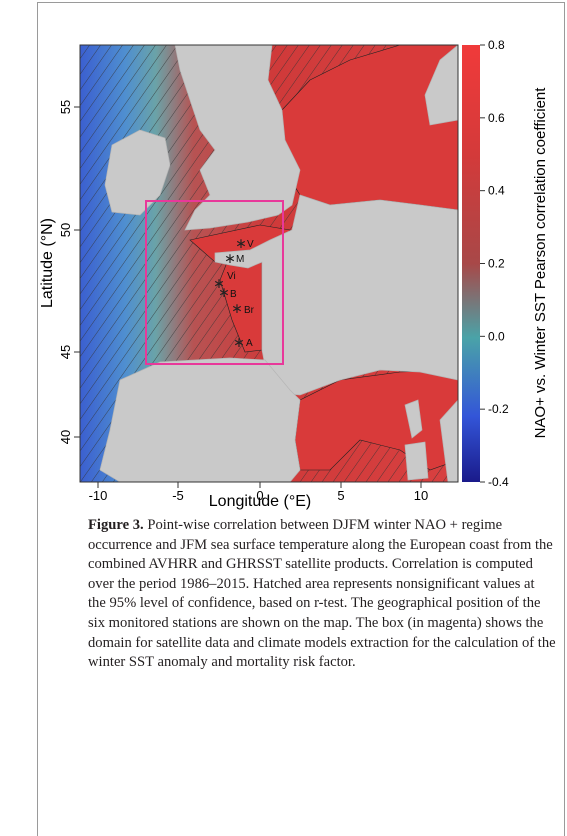 The width and height of the screenshot is (567, 836). What do you see at coordinates (65, 107) in the screenshot?
I see `y-tick-label: 55` at bounding box center [65, 107].